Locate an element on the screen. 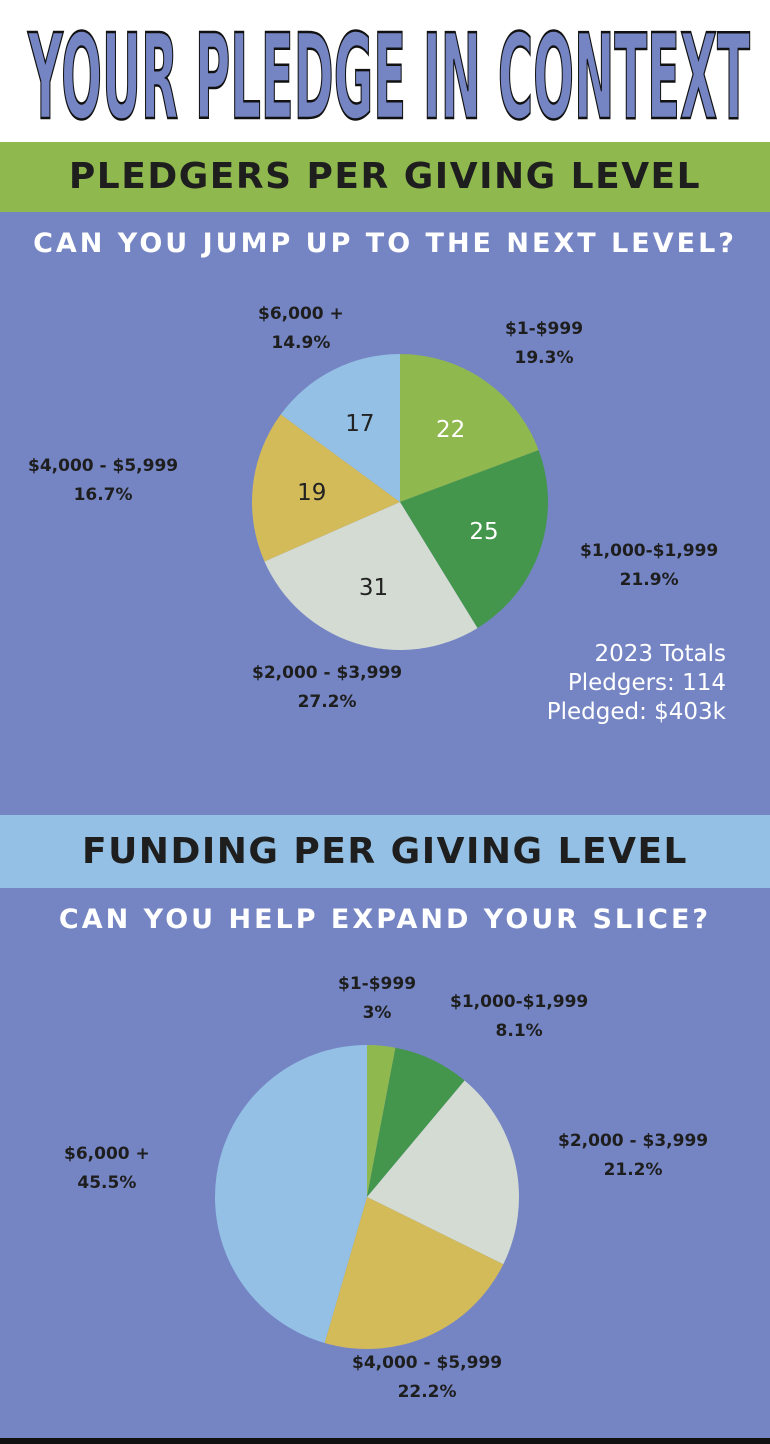 The height and width of the screenshot is (1444, 770). pie1-value-label-2000-3999: 31 is located at coordinates (373, 588).